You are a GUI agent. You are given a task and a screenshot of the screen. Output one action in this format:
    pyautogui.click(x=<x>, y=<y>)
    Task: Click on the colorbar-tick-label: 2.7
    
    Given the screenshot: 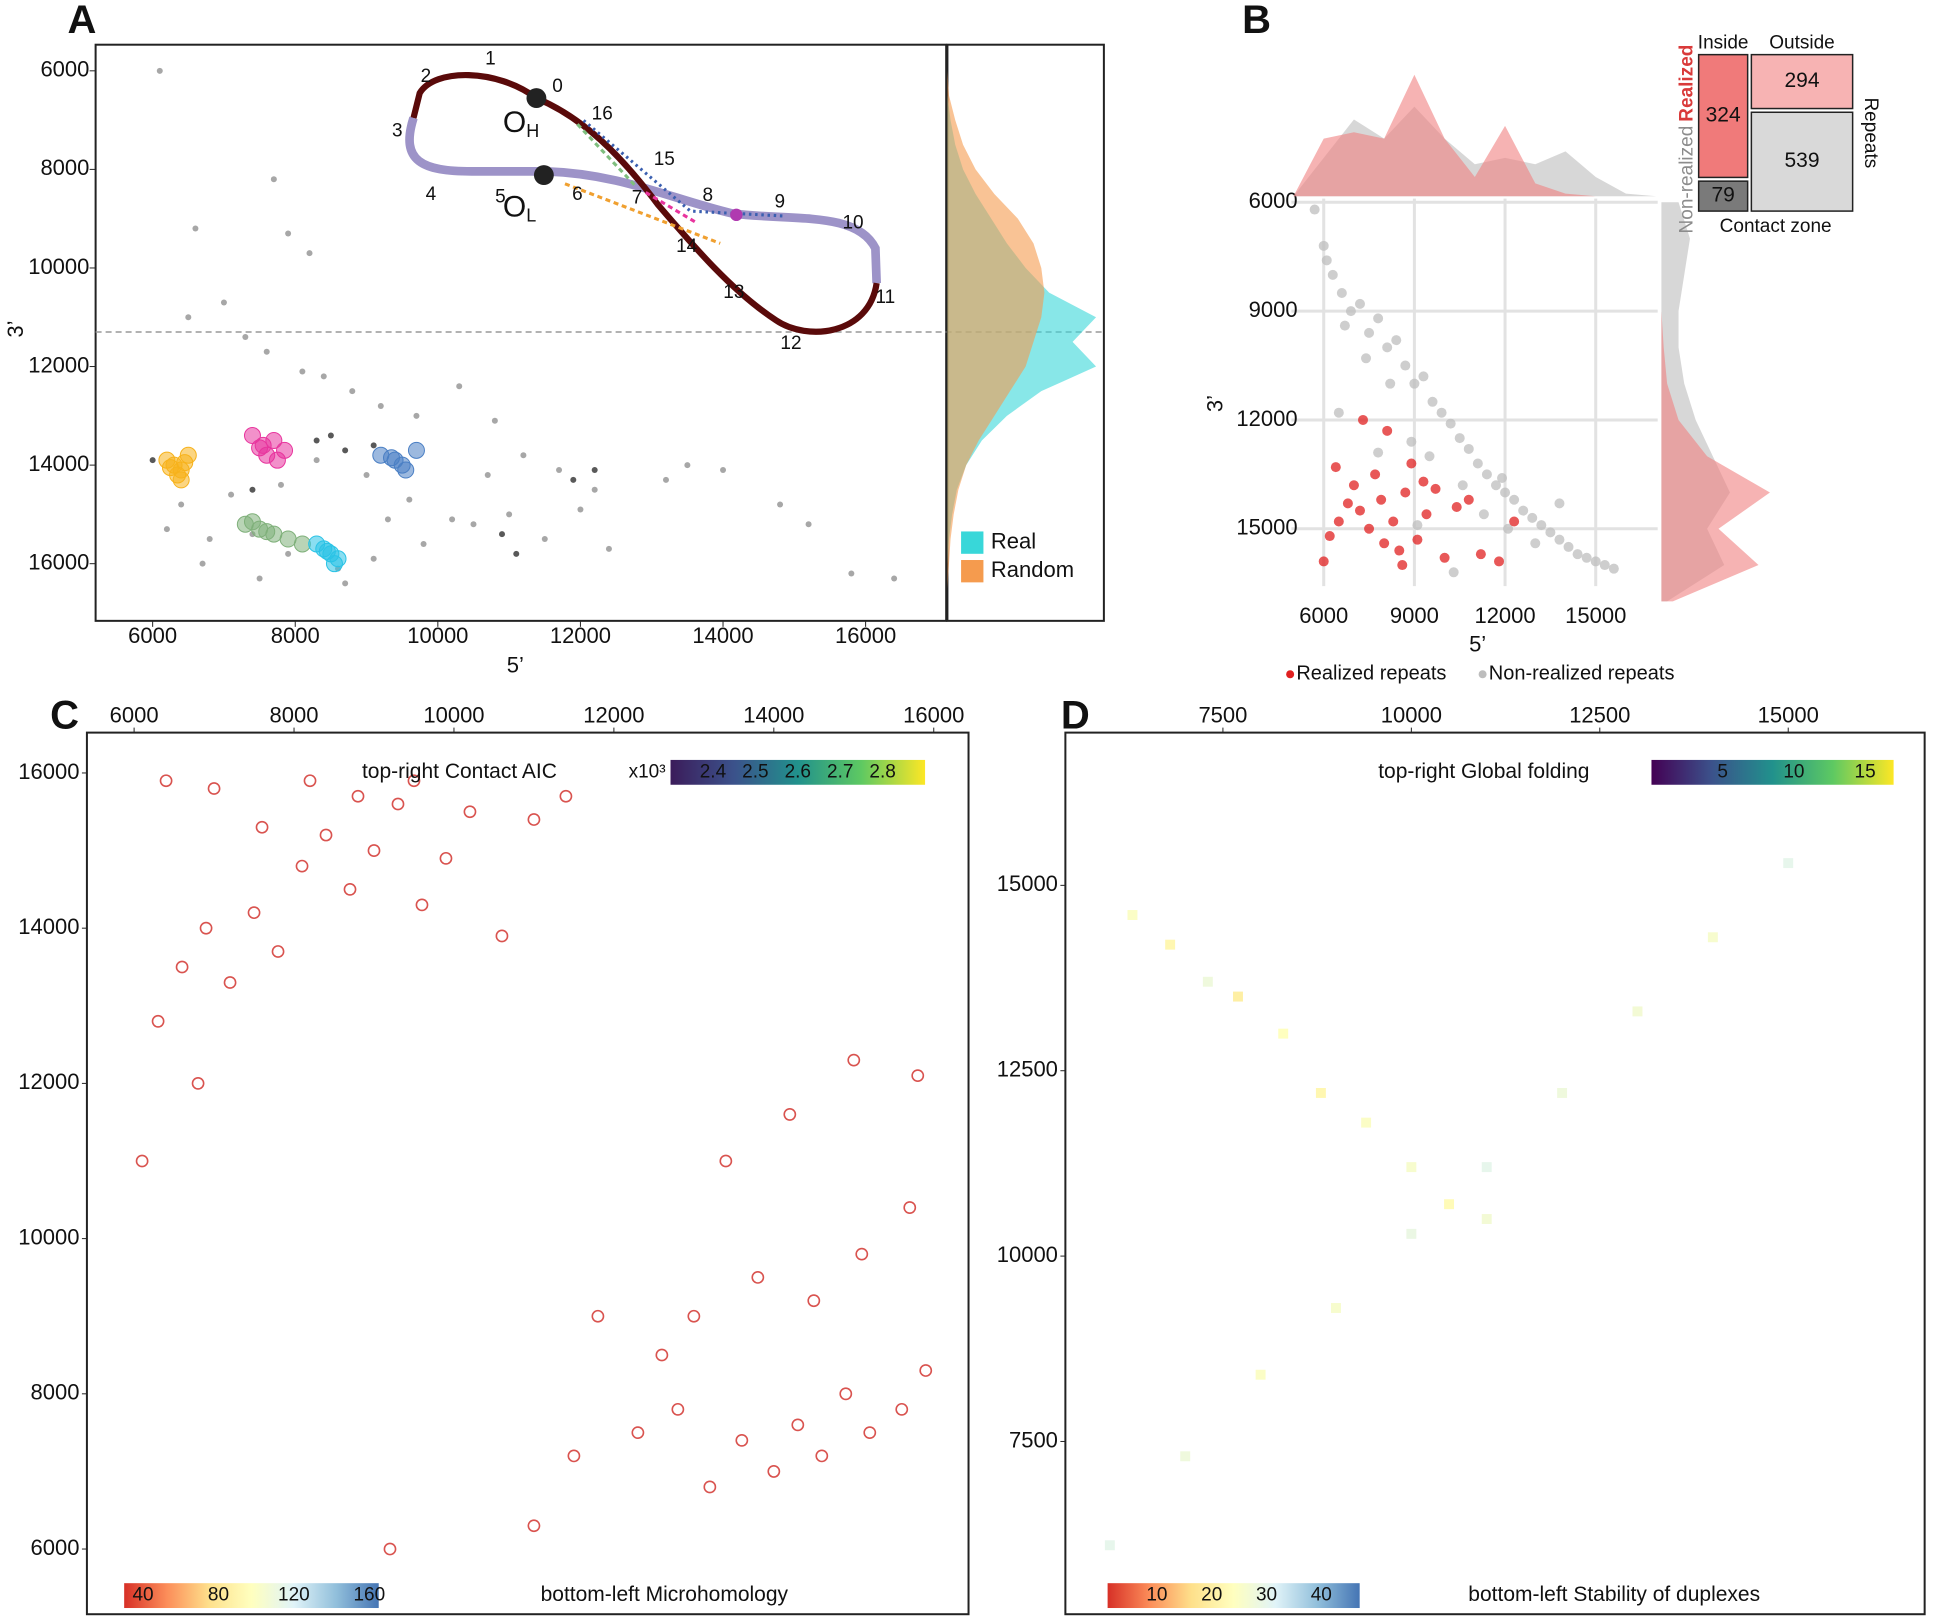 What is the action you would take?
    pyautogui.click(x=840, y=771)
    